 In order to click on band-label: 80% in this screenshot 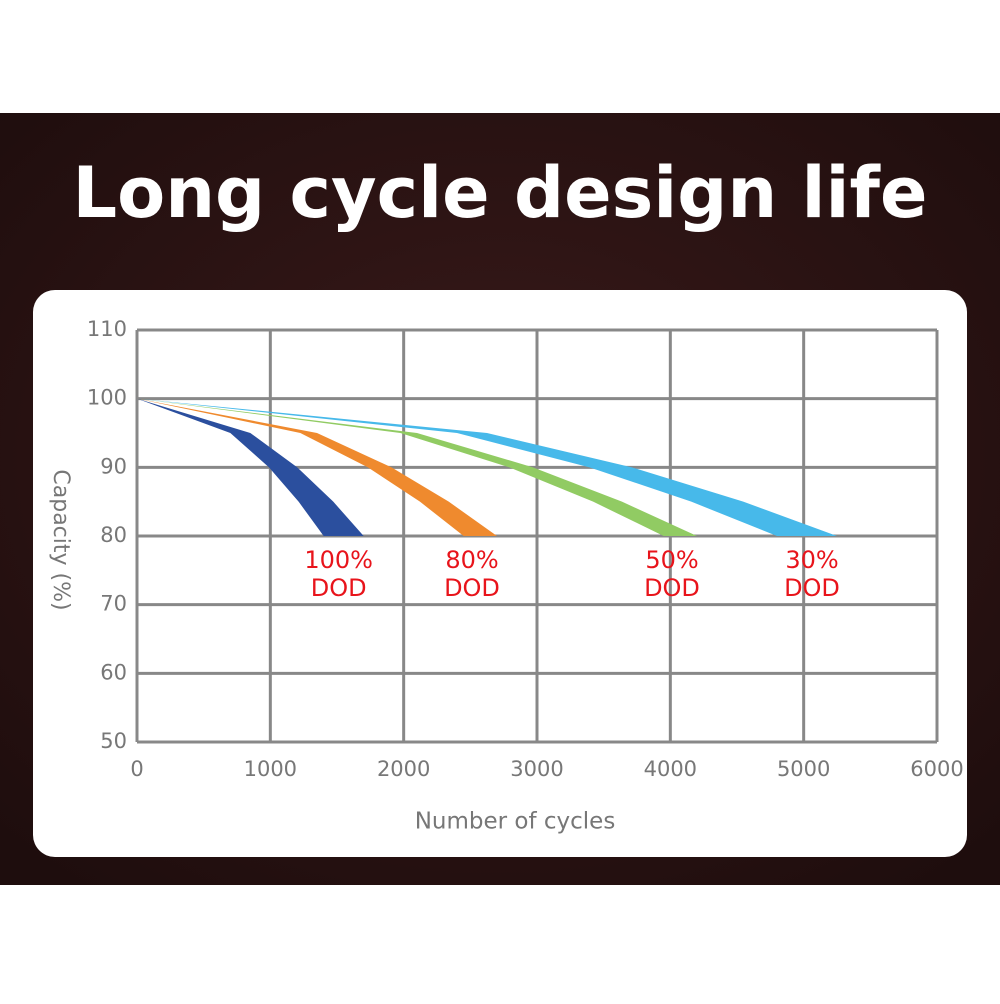, I will do `click(471, 560)`.